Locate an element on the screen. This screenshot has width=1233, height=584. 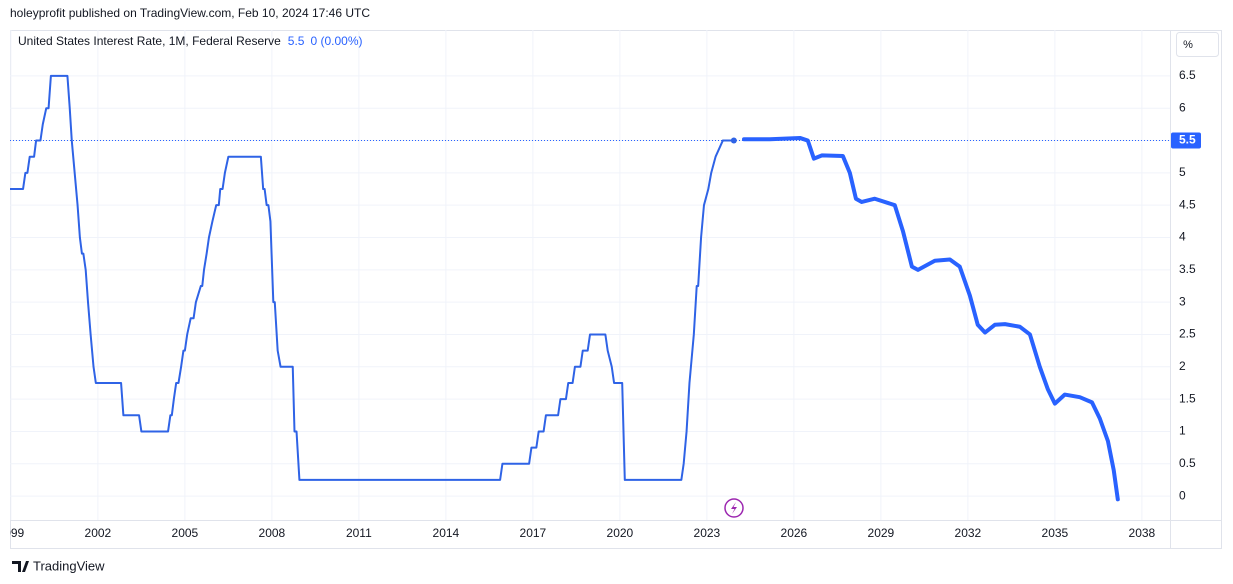
x-tick-label: 2014 is located at coordinates (446, 533).